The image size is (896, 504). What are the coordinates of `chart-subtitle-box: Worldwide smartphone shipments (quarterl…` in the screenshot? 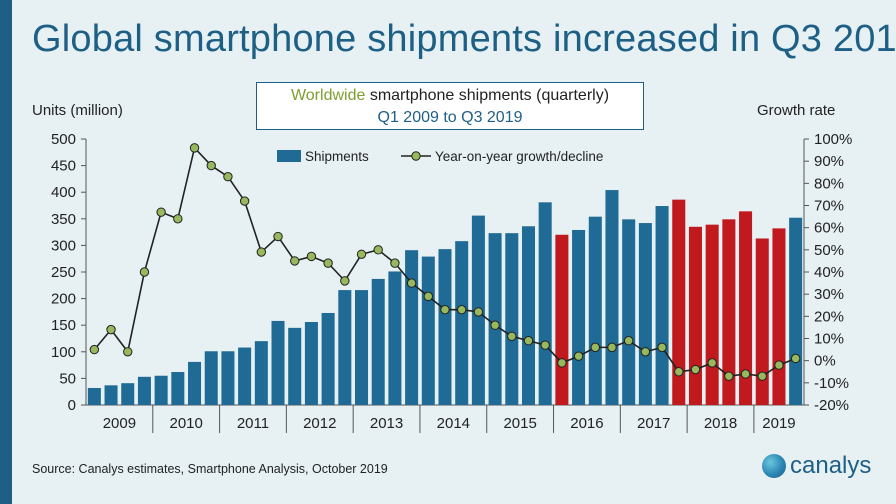 It's located at (450, 106).